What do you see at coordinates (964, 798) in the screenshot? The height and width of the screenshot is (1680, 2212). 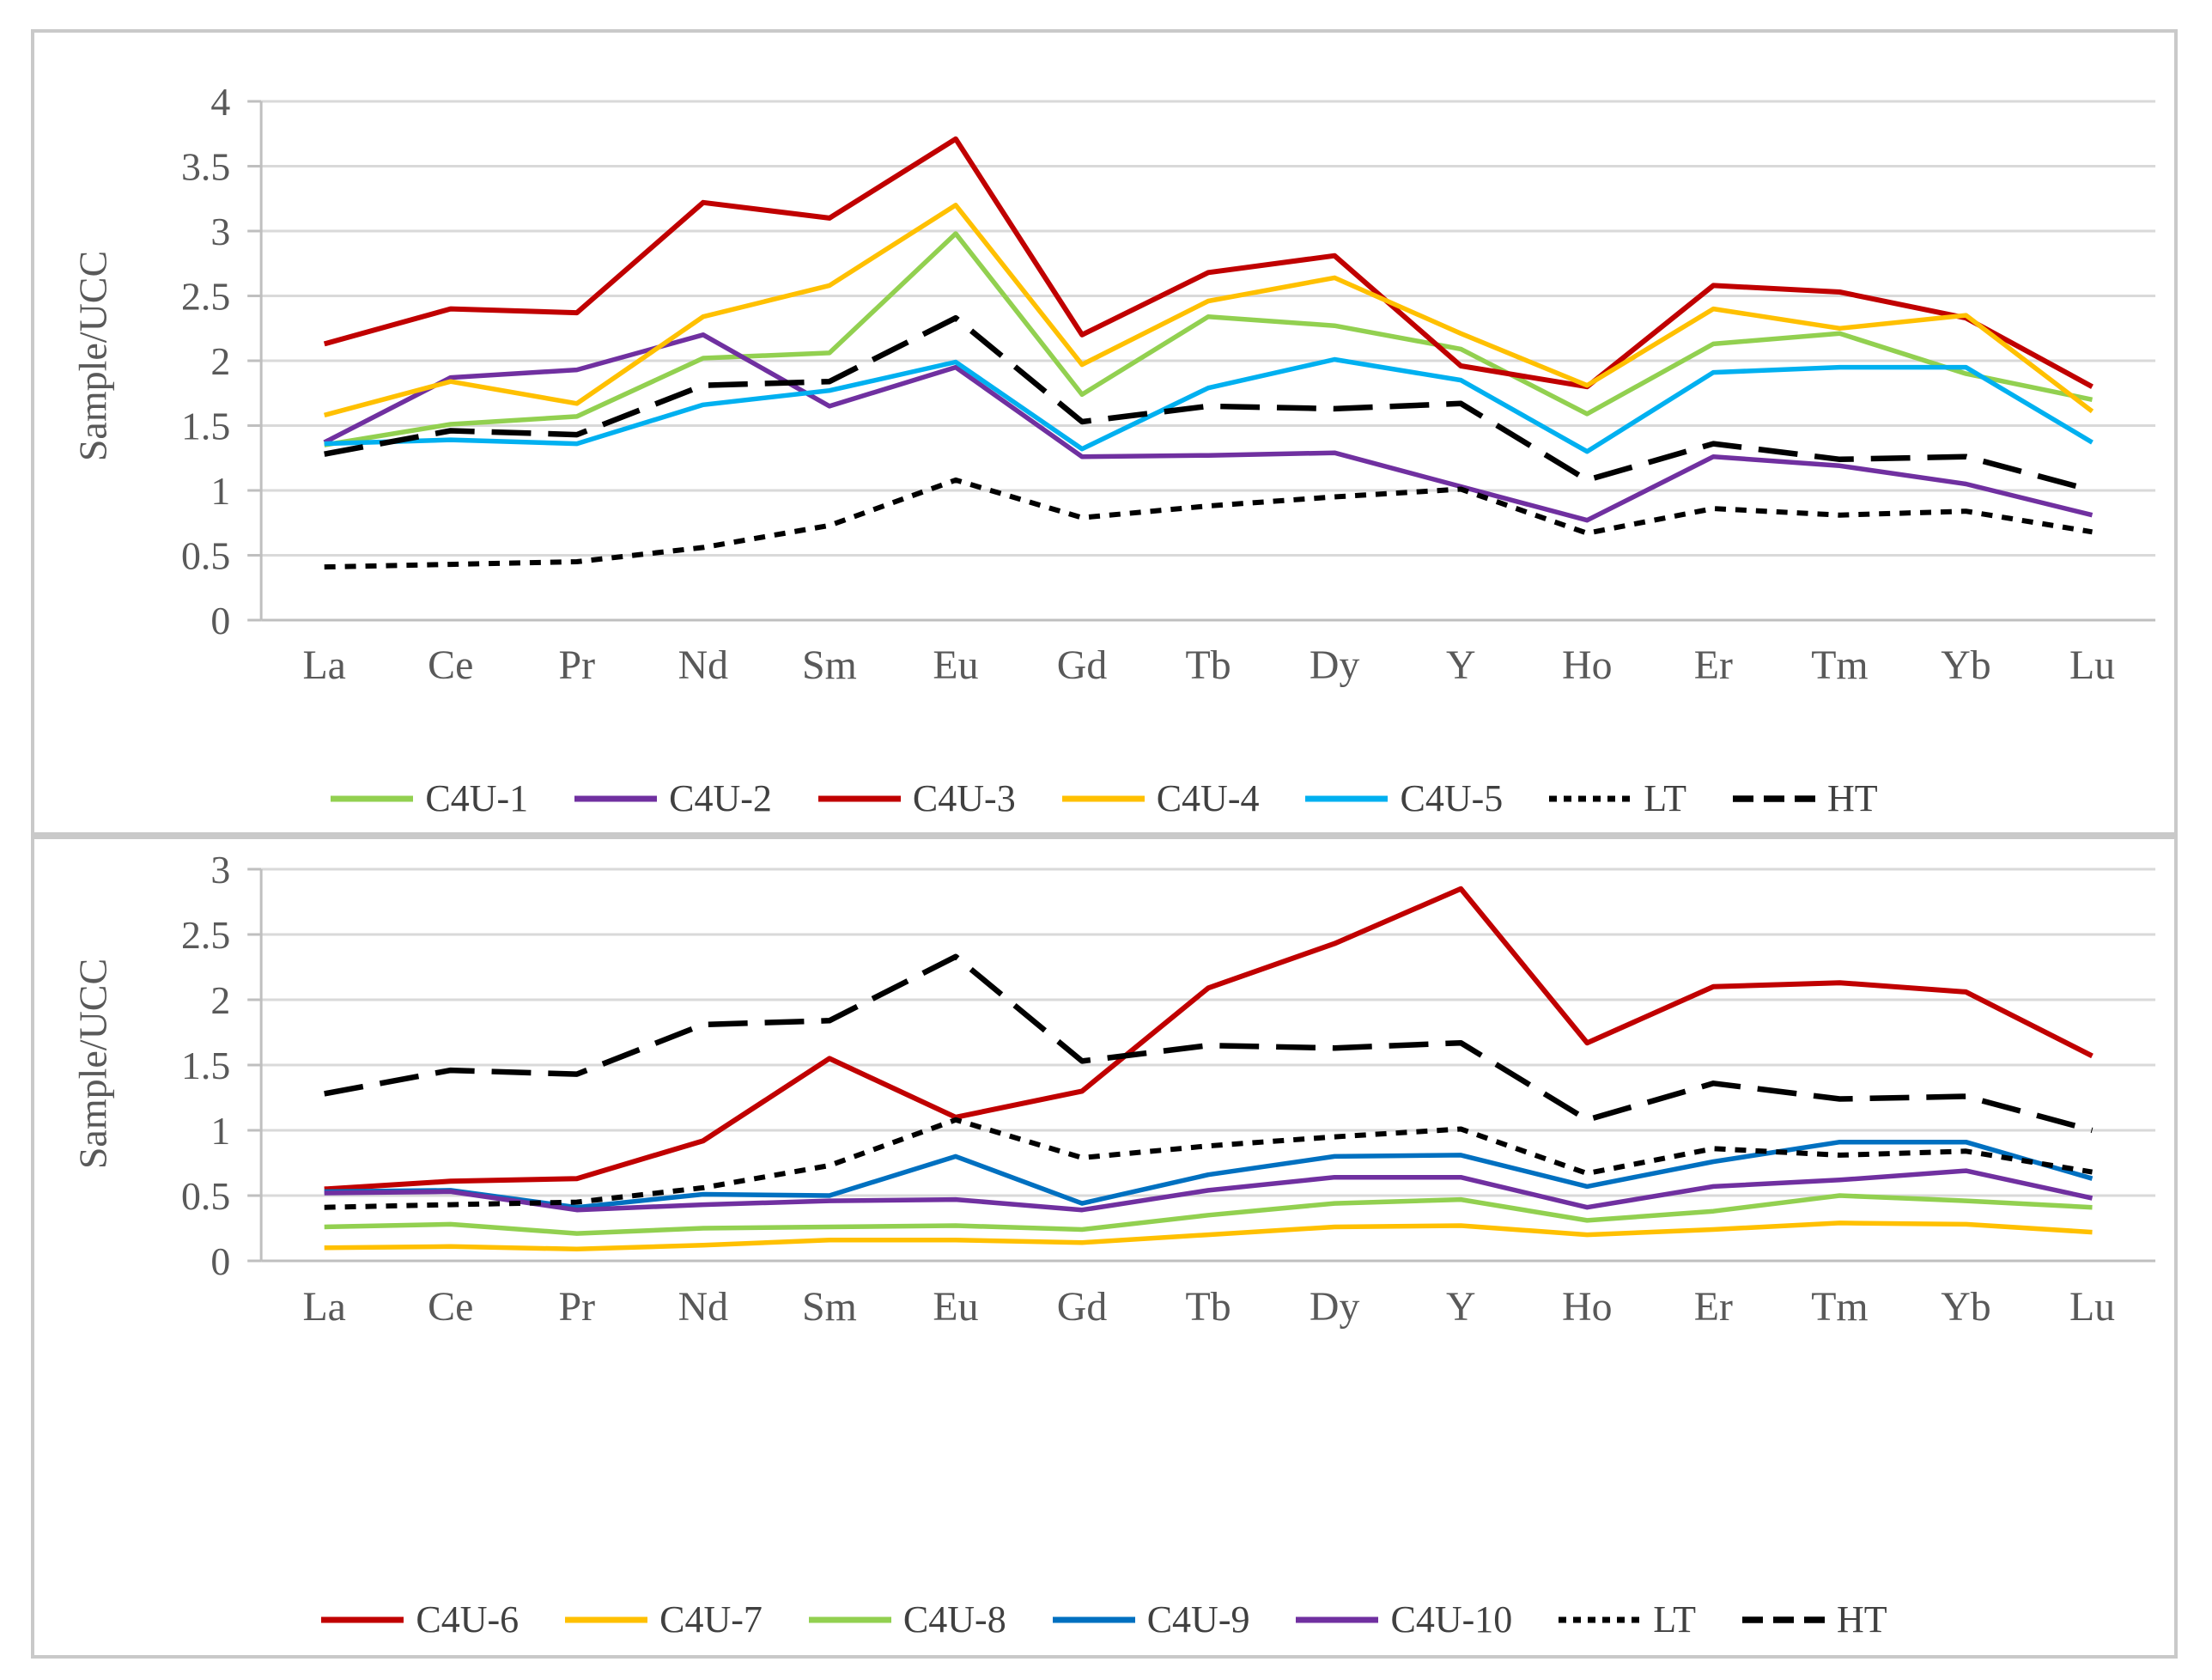 I see `legend-label-C4U-3: C4U-3` at bounding box center [964, 798].